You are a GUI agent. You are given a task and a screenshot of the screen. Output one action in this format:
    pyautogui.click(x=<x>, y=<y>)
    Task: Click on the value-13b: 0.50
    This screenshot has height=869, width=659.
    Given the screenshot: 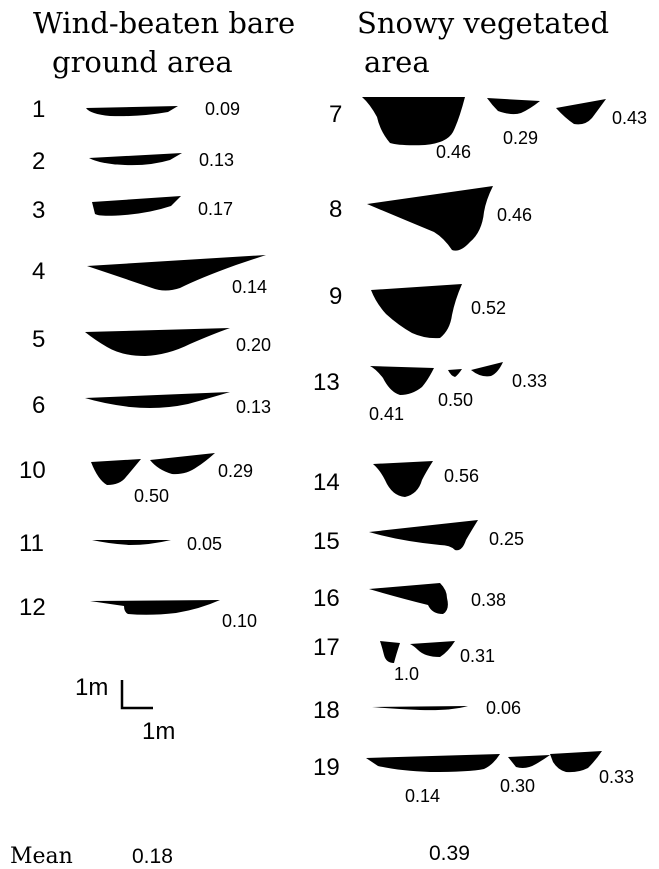 What is the action you would take?
    pyautogui.click(x=456, y=400)
    